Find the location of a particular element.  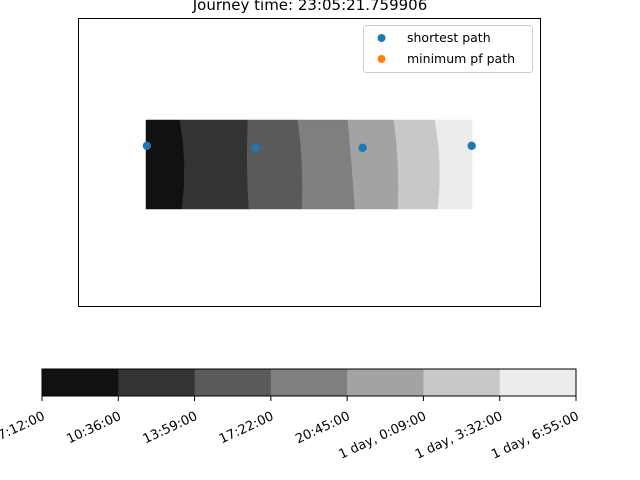

legend-marker-minimum-pf-path is located at coordinates (381, 59).